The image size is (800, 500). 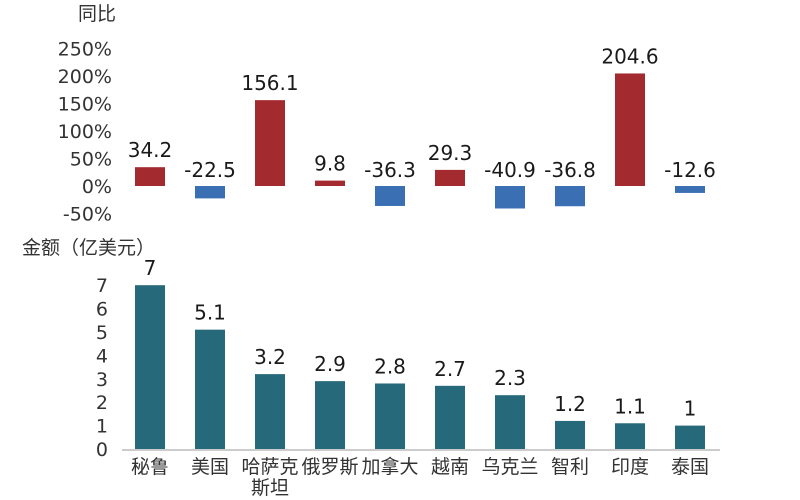 What do you see at coordinates (450, 153) in the screenshot?
I see `yoy-value-label: 29.3` at bounding box center [450, 153].